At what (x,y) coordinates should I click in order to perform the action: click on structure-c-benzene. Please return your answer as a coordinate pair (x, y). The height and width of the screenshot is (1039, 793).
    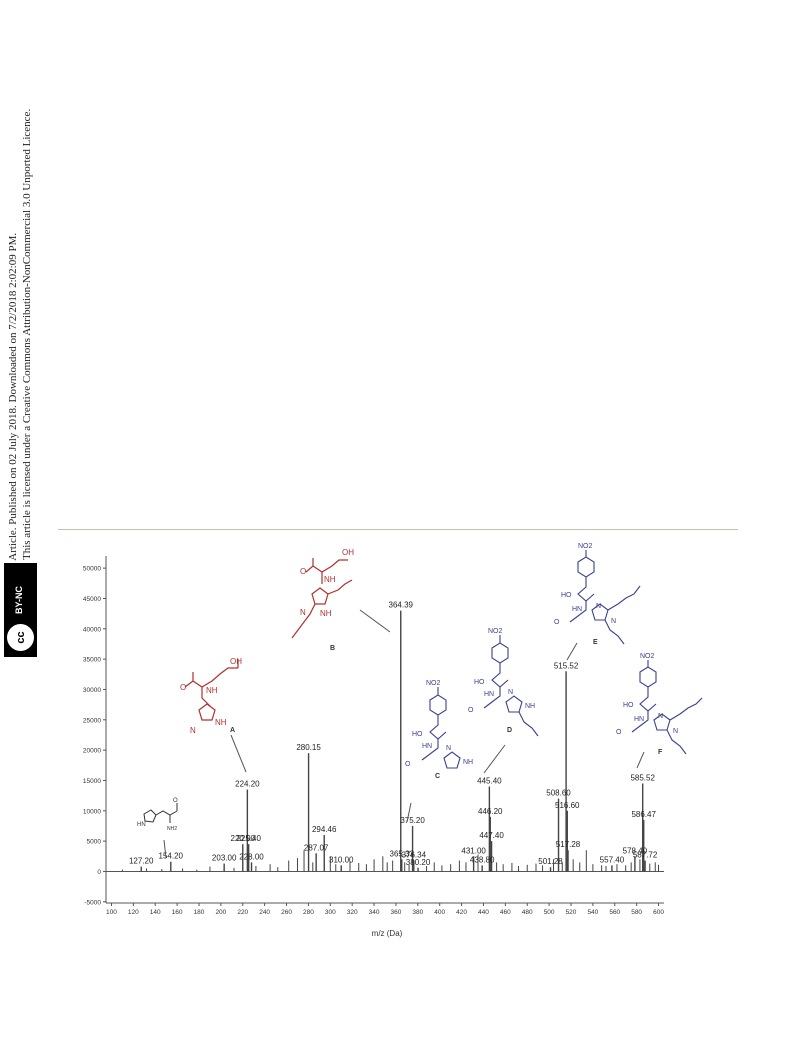
    Looking at the image, I should click on (438, 705).